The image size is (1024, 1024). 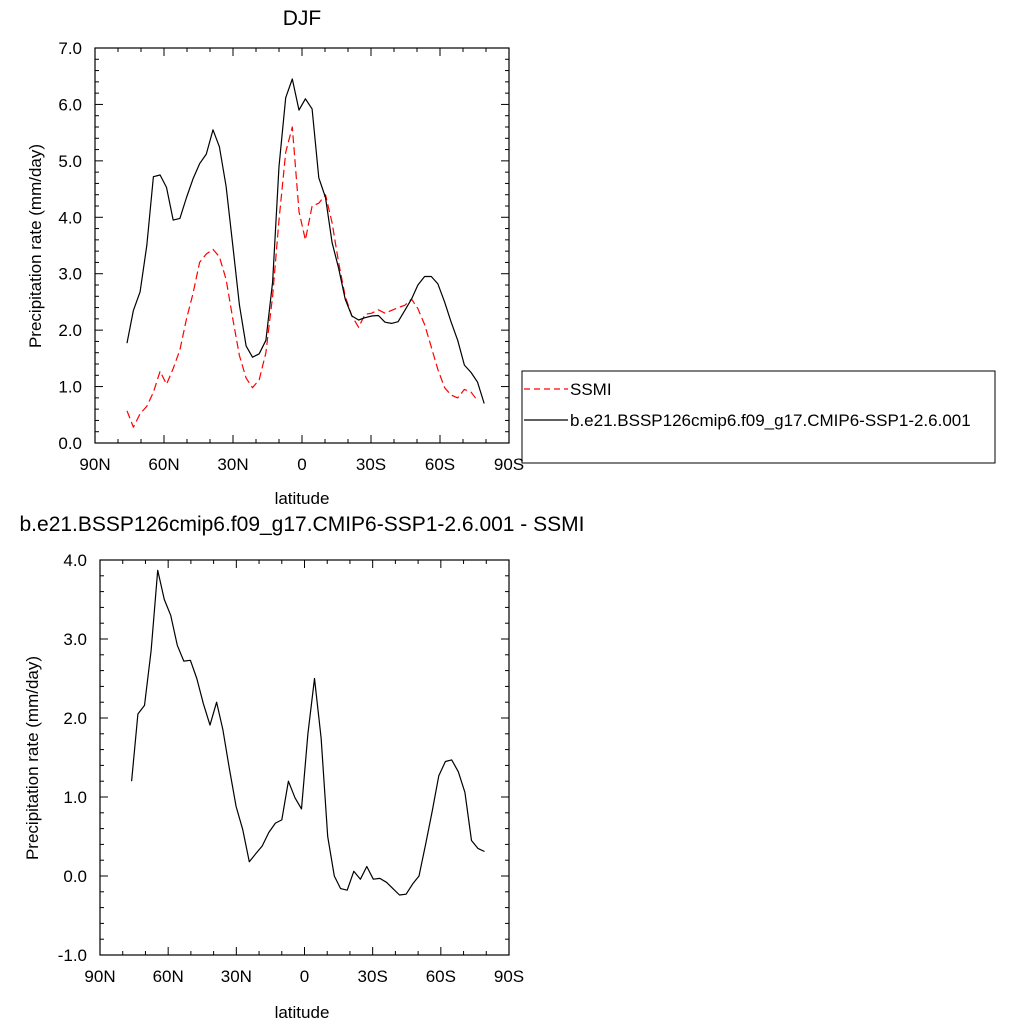 I want to click on series-line-difference, so click(x=308, y=732).